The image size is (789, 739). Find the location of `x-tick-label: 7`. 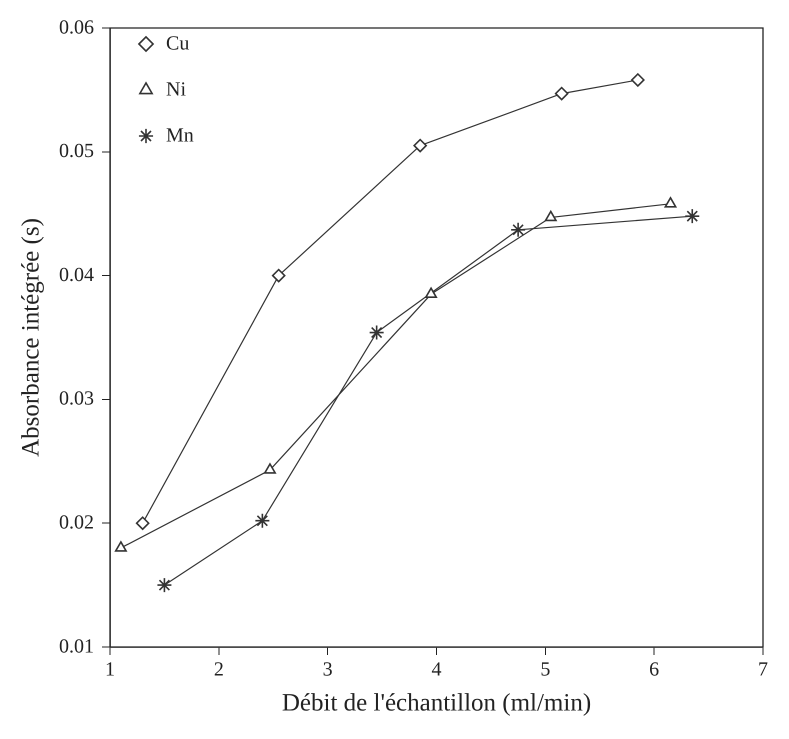

x-tick-label: 7 is located at coordinates (763, 669).